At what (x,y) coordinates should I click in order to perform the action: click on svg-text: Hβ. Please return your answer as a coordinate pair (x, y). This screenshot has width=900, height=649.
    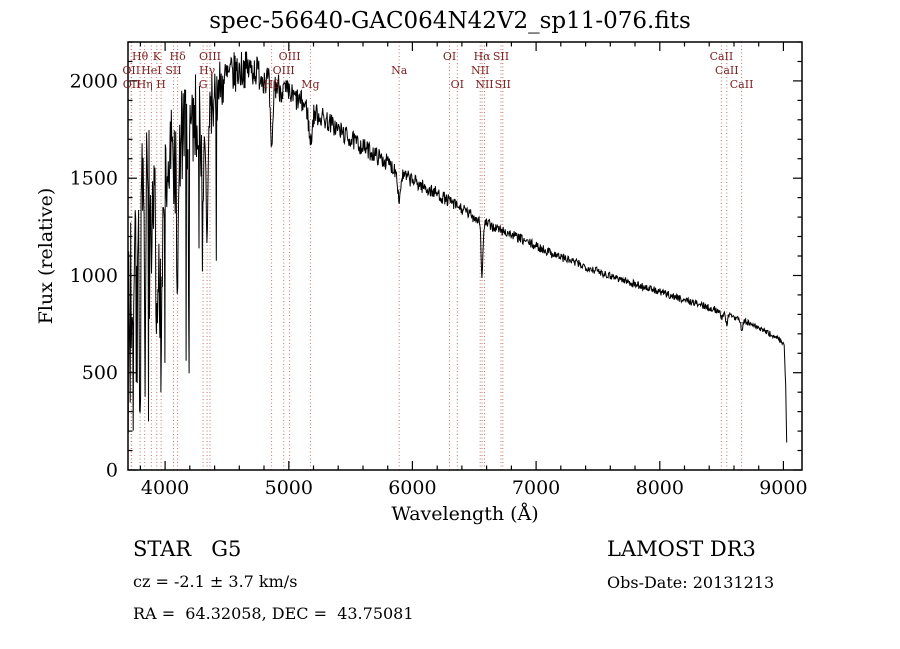
    Looking at the image, I should click on (272, 84).